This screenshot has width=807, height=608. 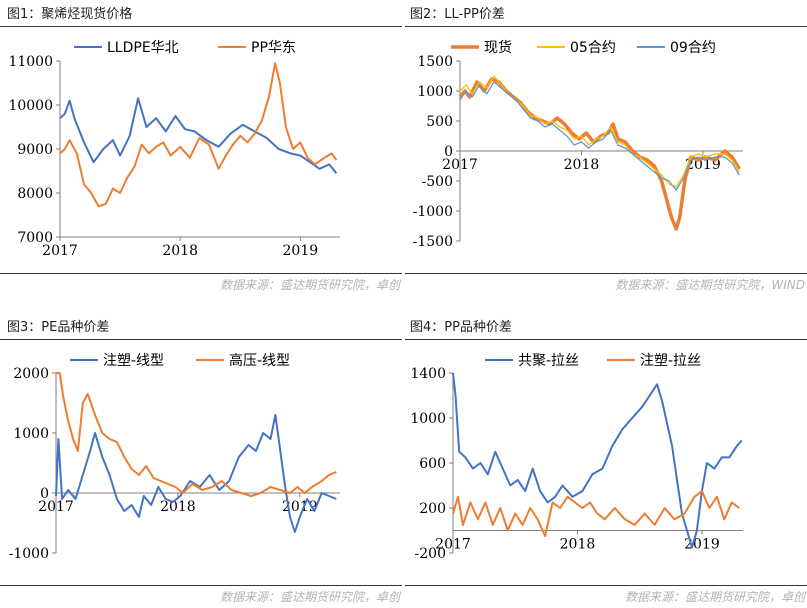 What do you see at coordinates (273, 48) in the screenshot?
I see `legend-label: PP华东` at bounding box center [273, 48].